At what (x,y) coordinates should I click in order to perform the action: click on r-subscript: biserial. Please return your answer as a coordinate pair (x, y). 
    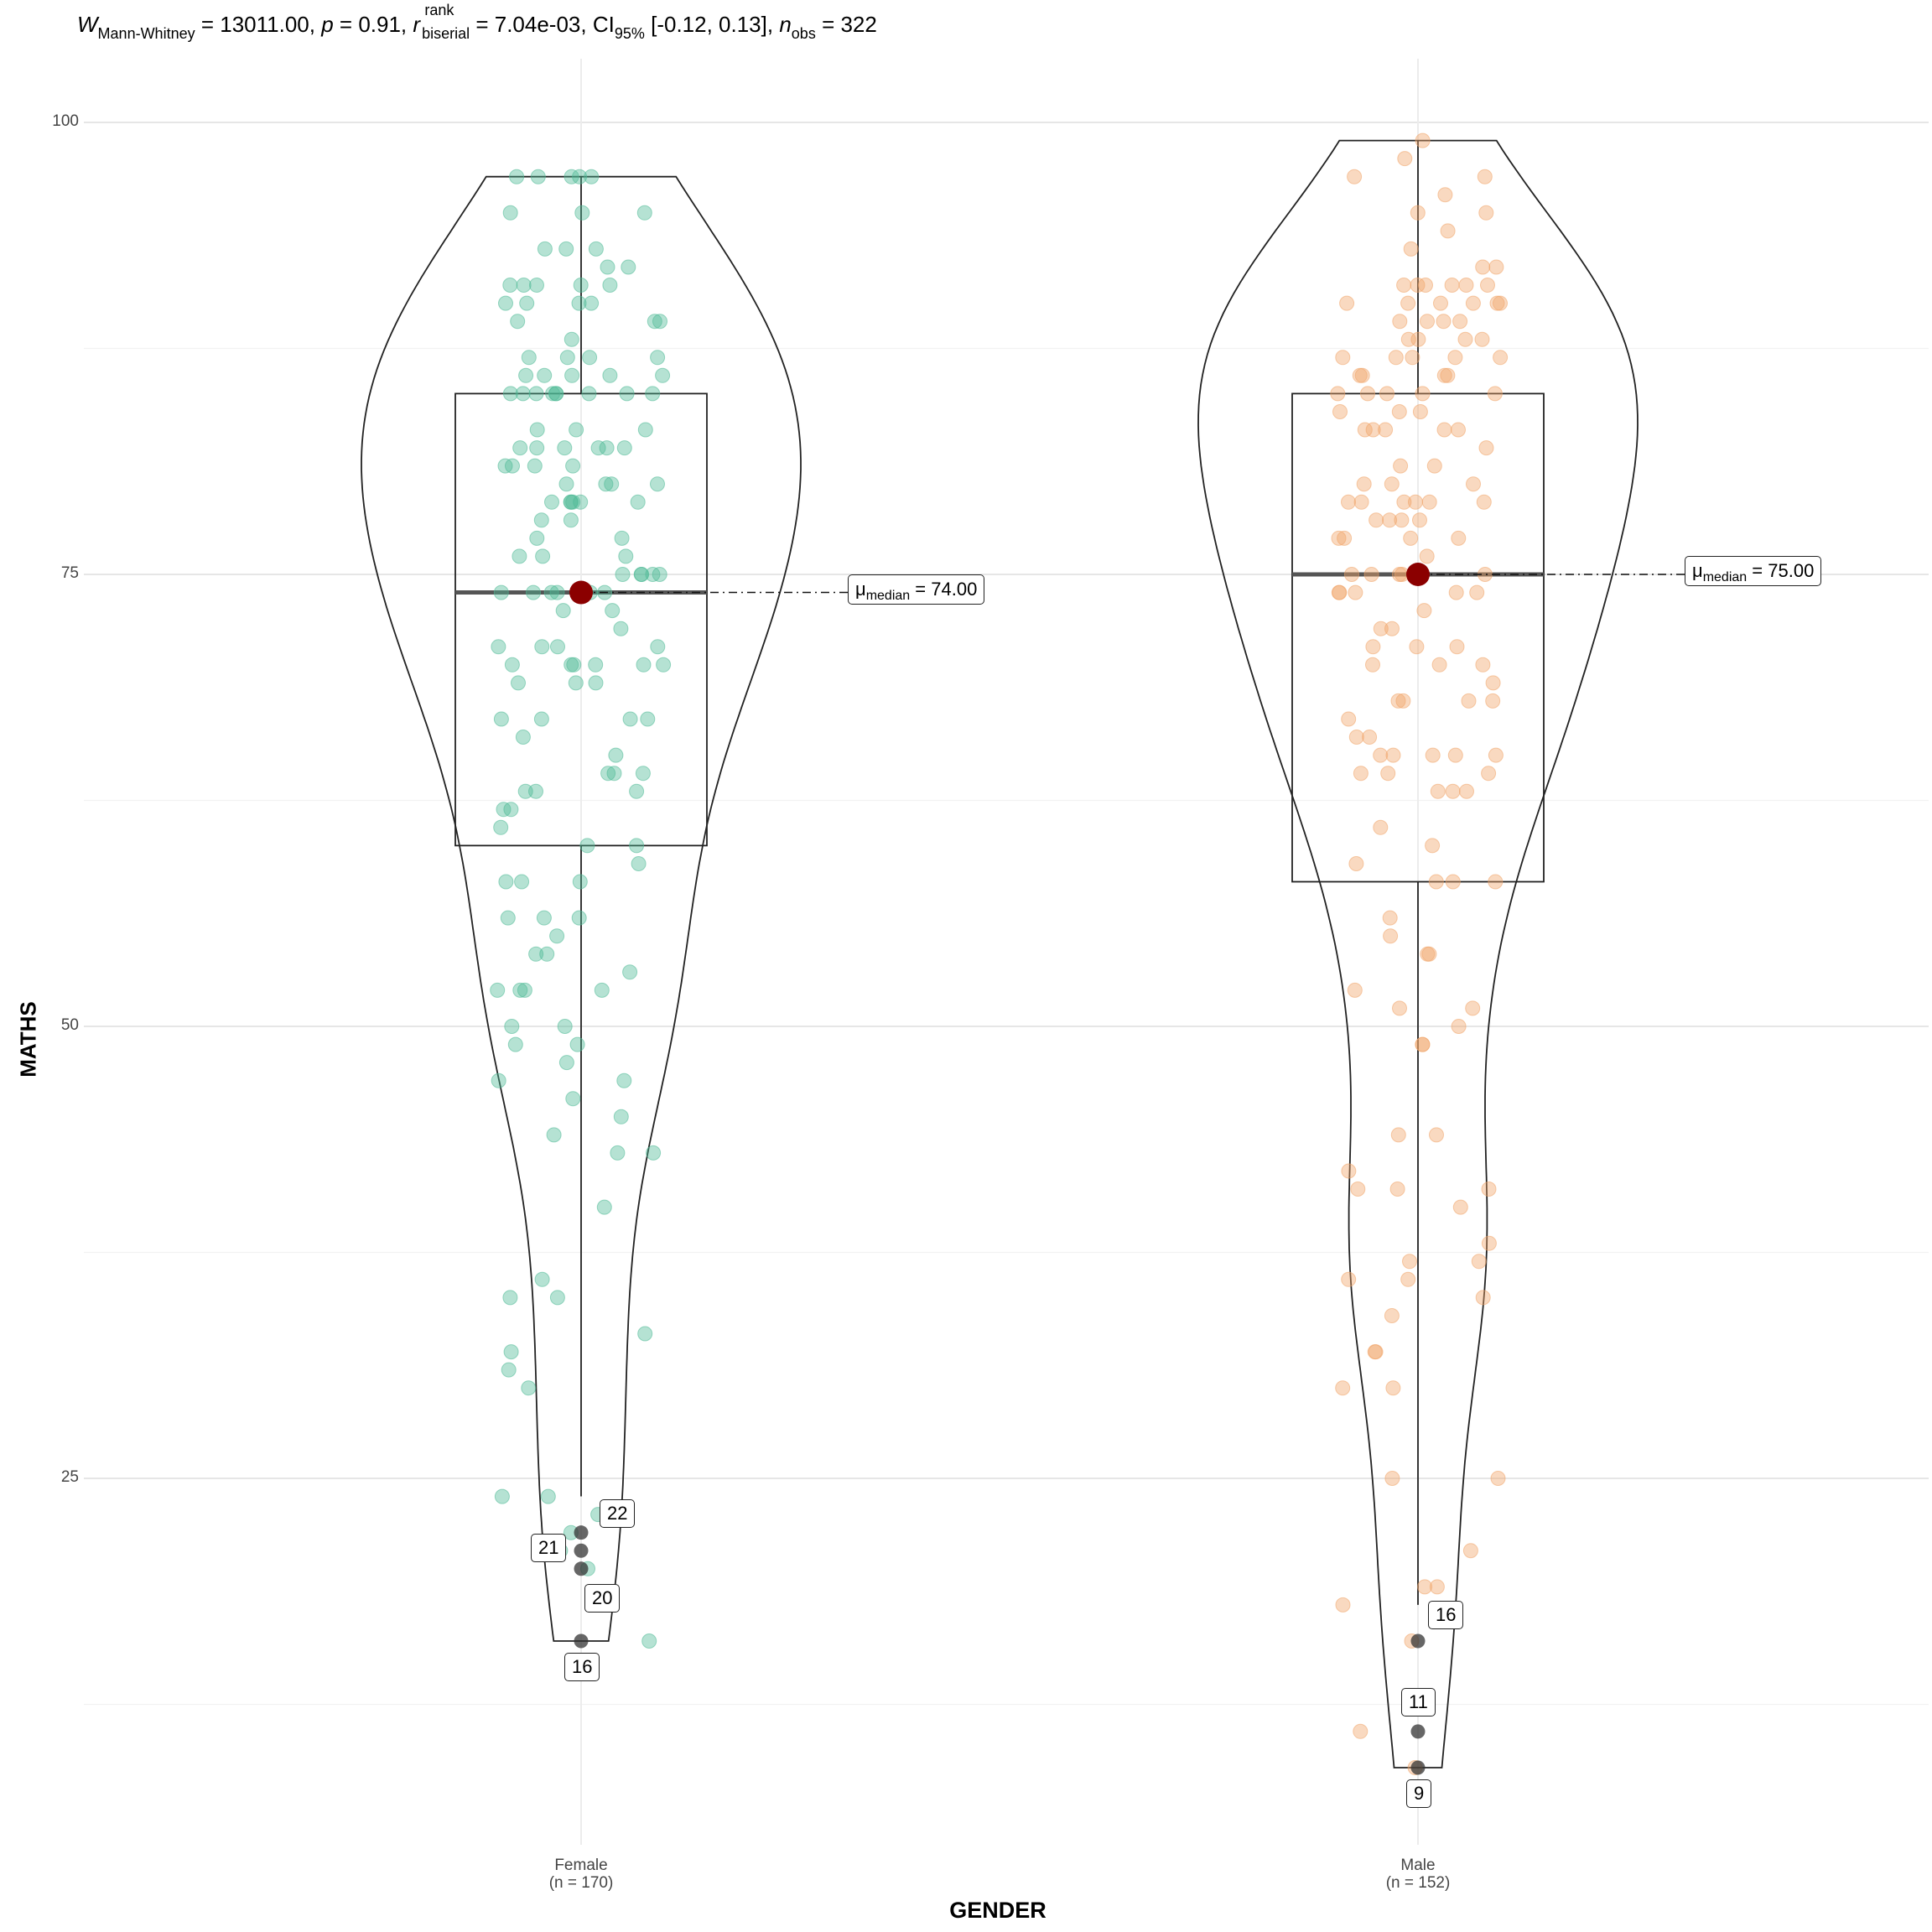
    Looking at the image, I should click on (446, 33).